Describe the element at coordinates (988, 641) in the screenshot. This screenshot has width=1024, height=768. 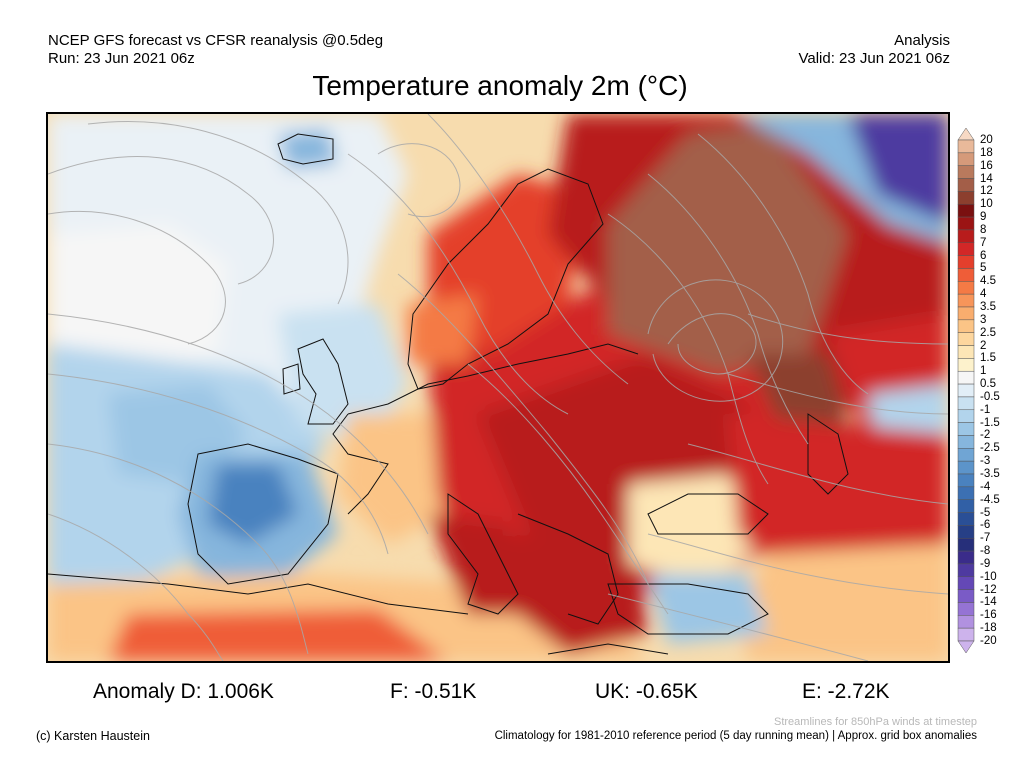
I see `colorbar-tick-label: -20` at that location.